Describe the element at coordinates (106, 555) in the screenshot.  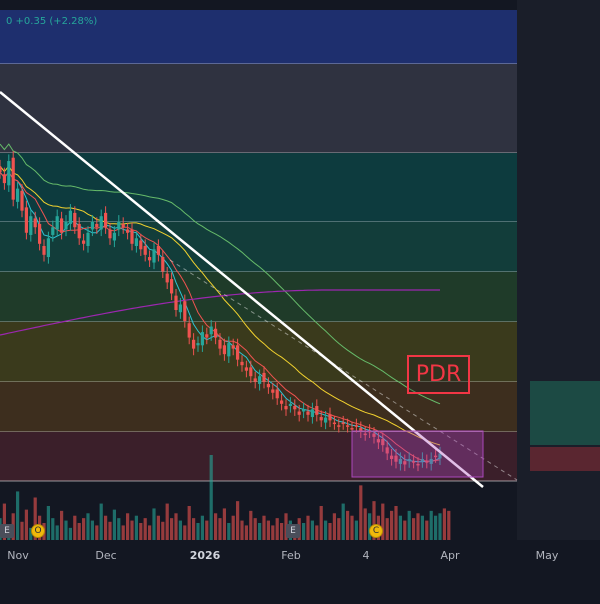
I see `x-tick-label: Dec` at that location.